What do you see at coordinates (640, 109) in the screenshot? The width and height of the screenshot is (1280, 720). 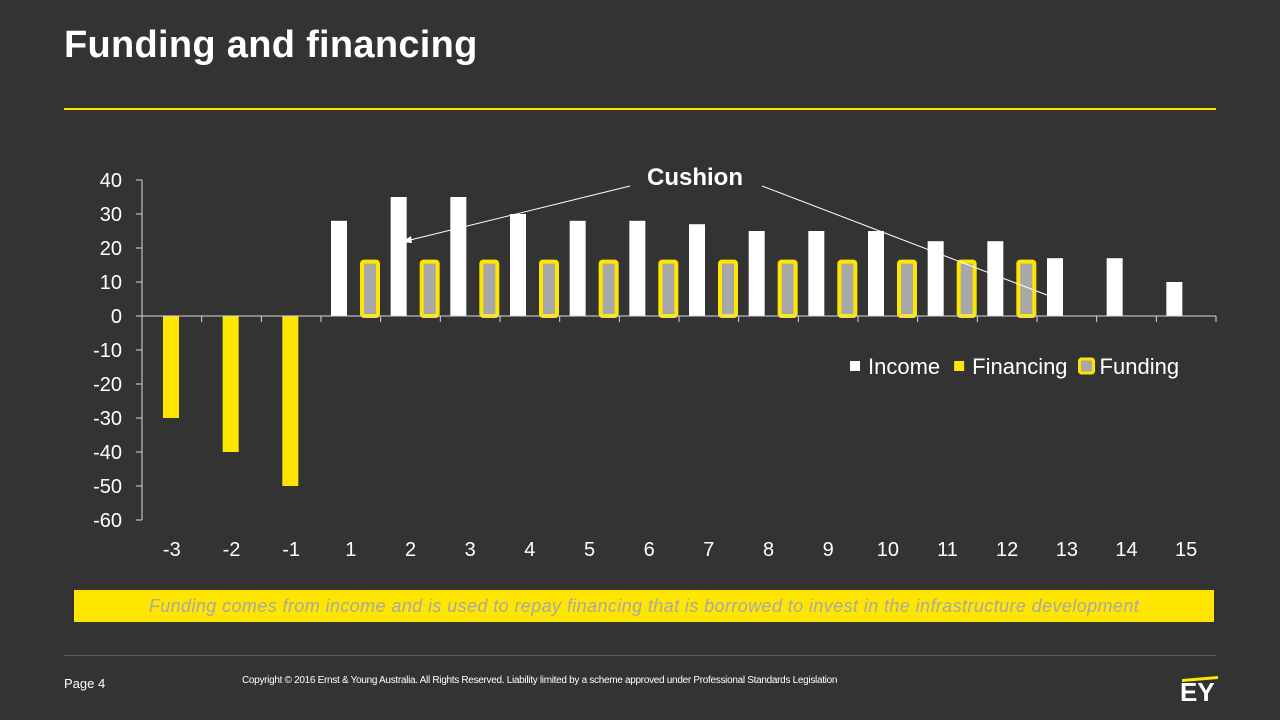 I see `title-divider` at bounding box center [640, 109].